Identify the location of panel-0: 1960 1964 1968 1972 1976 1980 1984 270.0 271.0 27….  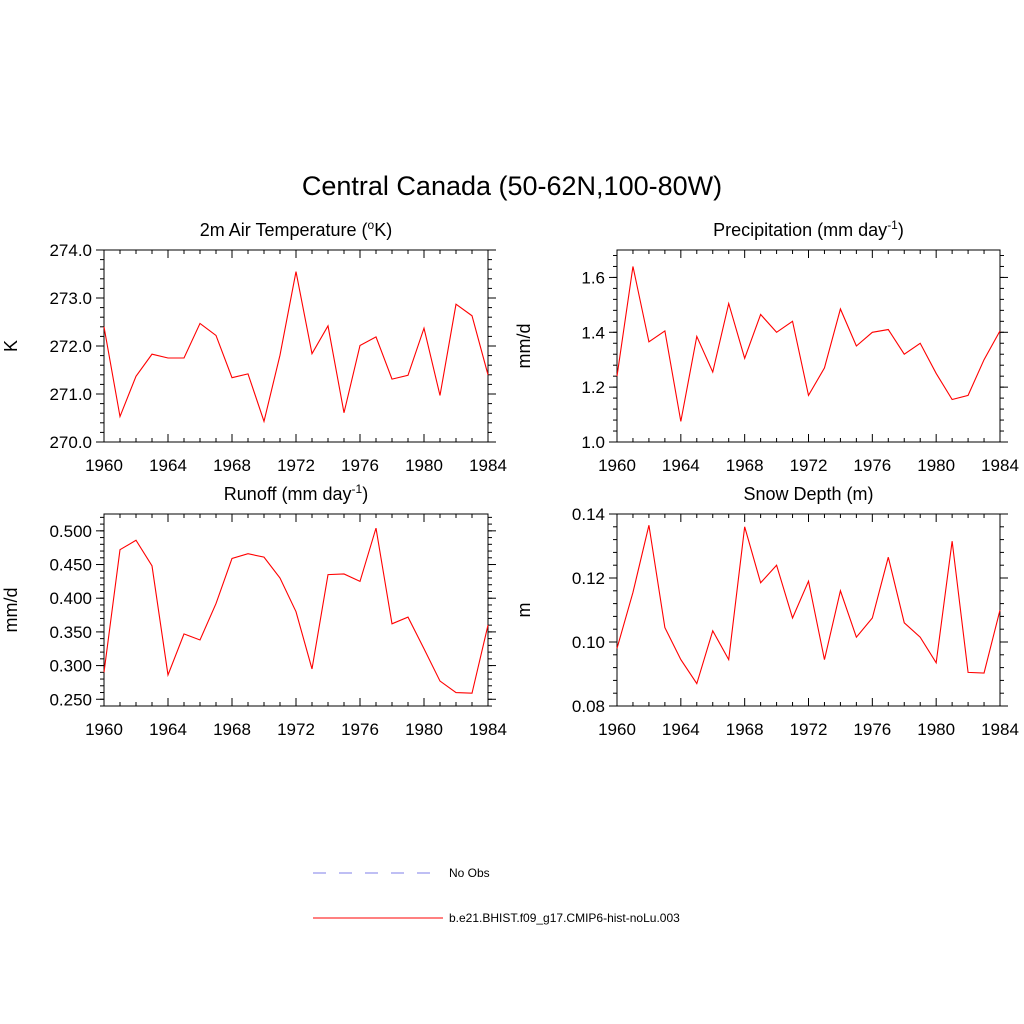
(254, 346).